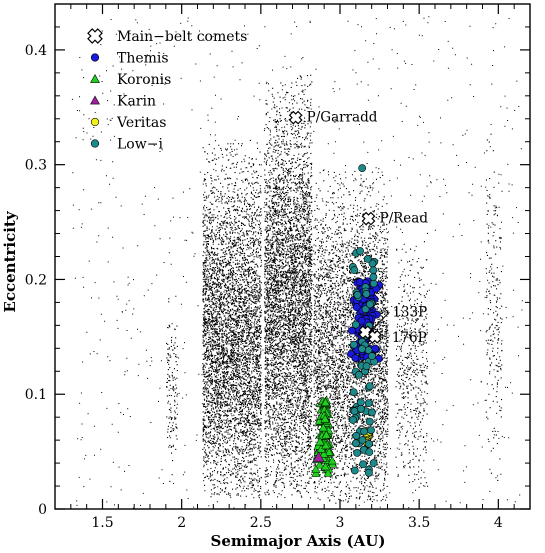 The width and height of the screenshot is (545, 553). Describe the element at coordinates (347, 320) in the screenshot. I see `family-points-layer` at that location.